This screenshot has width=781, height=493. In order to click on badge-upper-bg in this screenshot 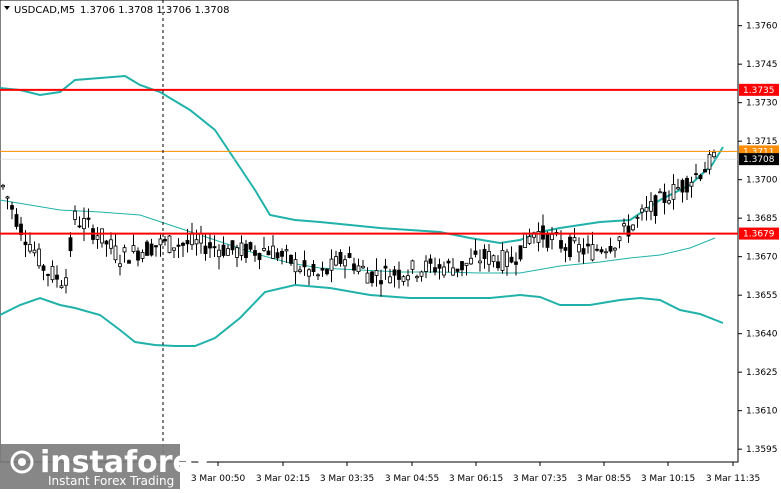, I will do `click(759, 89)`.